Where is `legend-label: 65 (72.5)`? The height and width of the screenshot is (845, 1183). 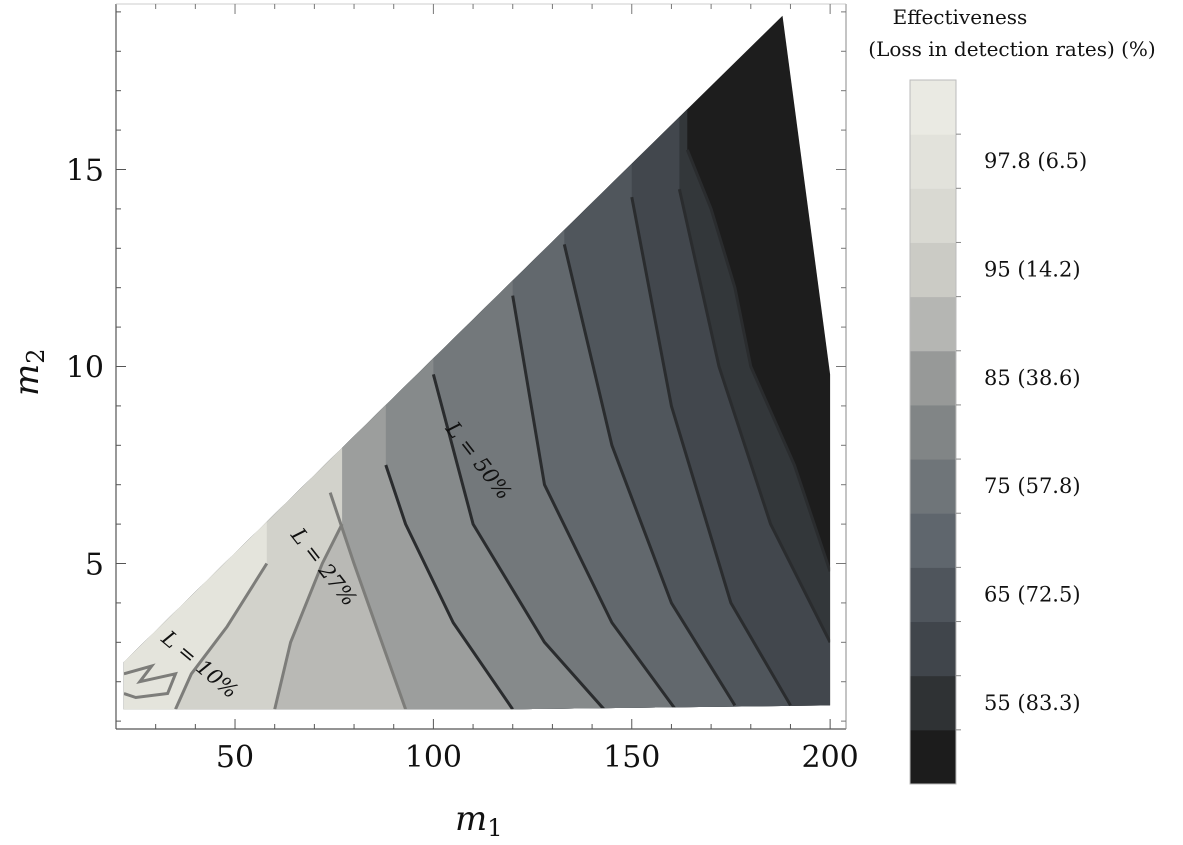
legend-label: 65 (72.5) is located at coordinates (1032, 594).